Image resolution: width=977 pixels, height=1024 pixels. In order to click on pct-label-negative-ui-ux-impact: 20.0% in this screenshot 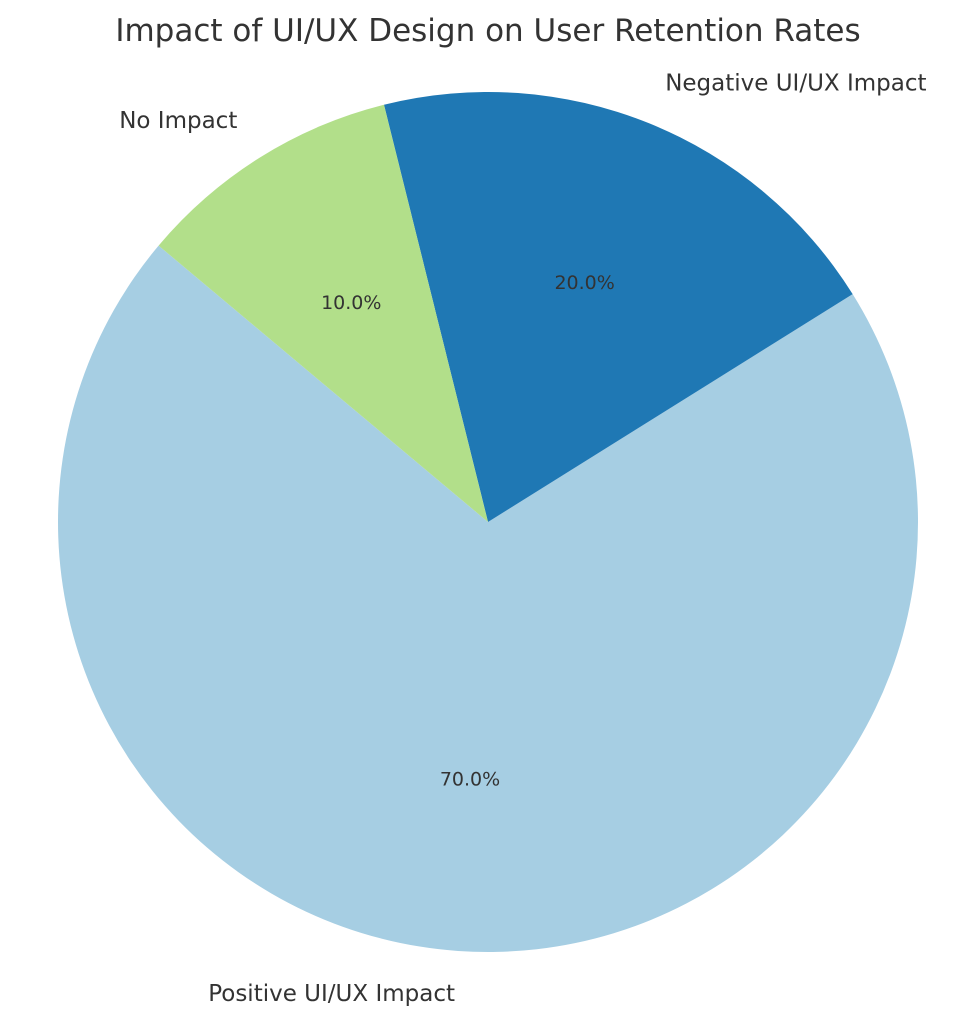, I will do `click(584, 283)`.